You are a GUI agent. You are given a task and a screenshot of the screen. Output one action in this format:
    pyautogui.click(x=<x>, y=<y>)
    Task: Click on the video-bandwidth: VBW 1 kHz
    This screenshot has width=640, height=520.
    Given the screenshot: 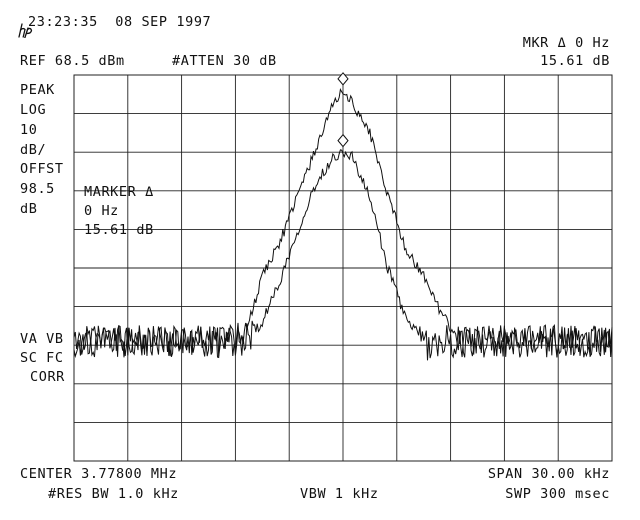 What is the action you would take?
    pyautogui.click(x=339, y=494)
    